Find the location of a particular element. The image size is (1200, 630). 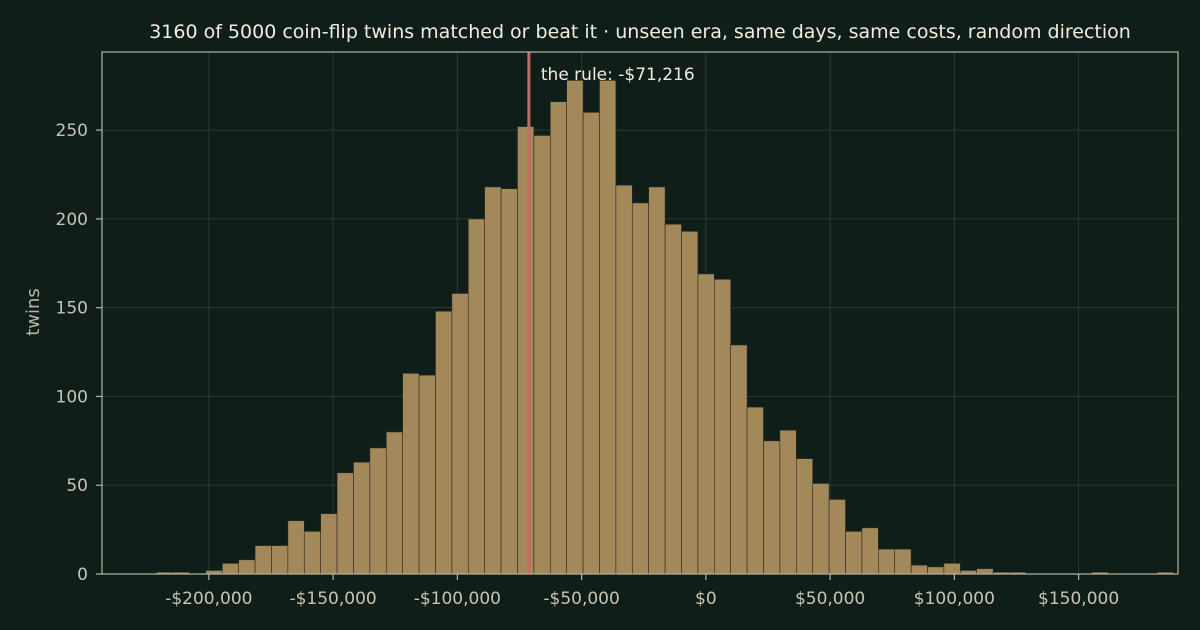

rule-marker-label: the rule: -$71,216 is located at coordinates (618, 75).